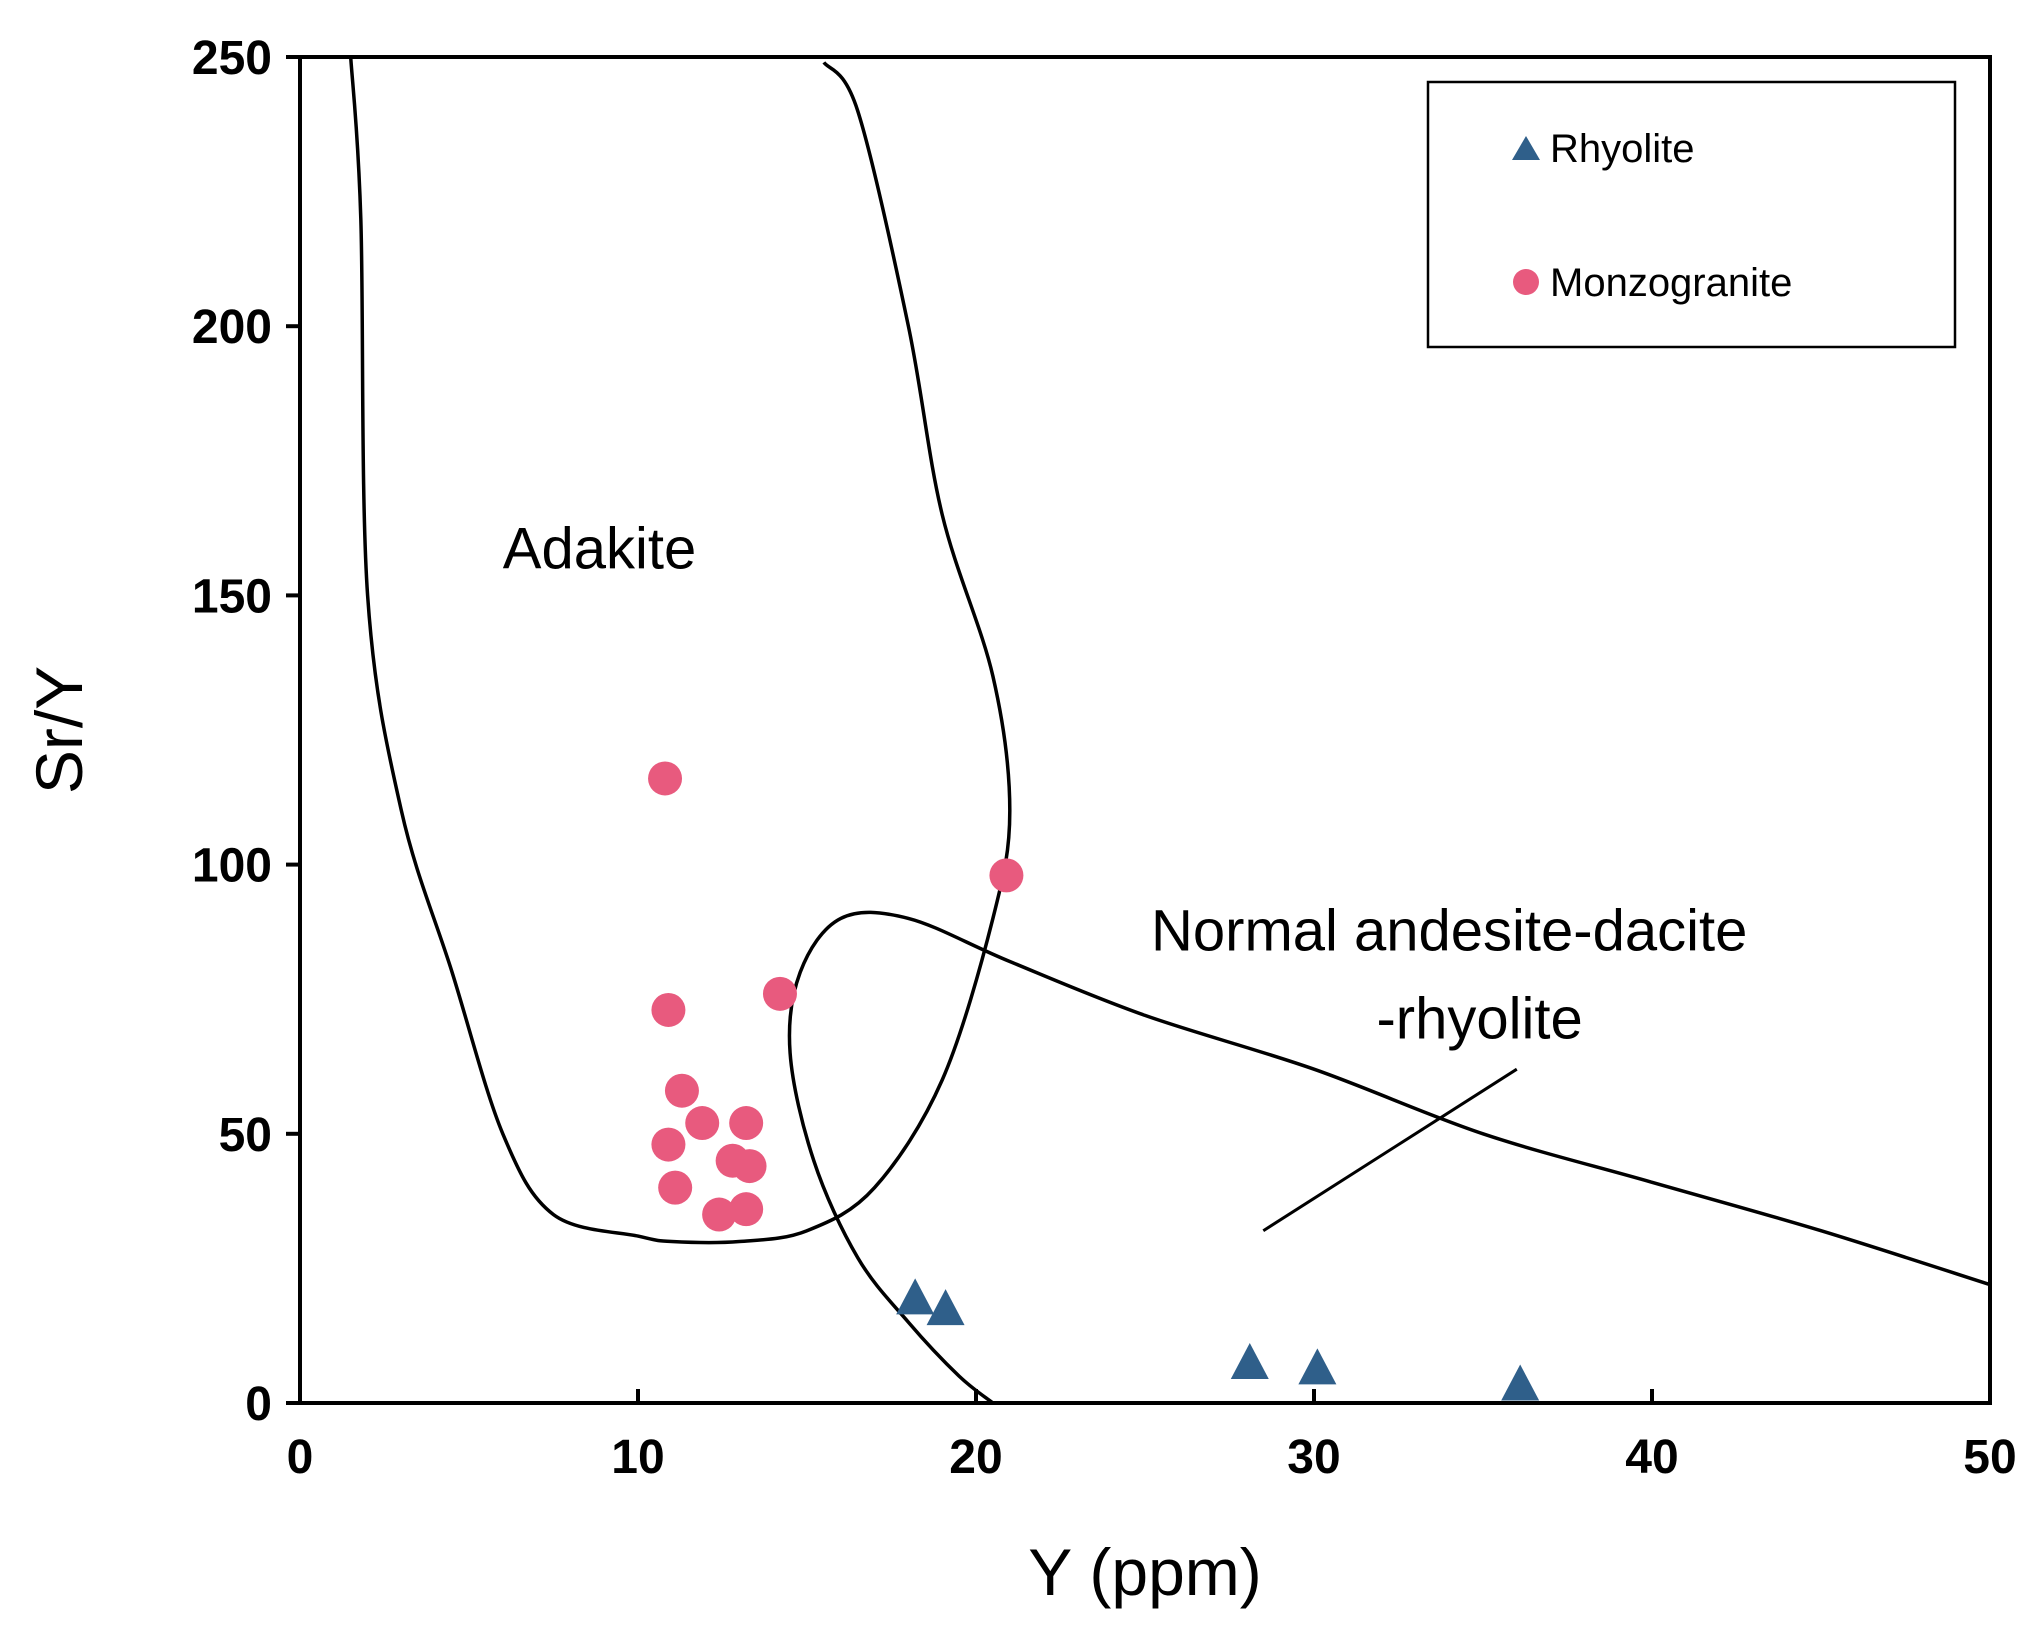  I want to click on x-tick-label: 30, so click(1313, 1457).